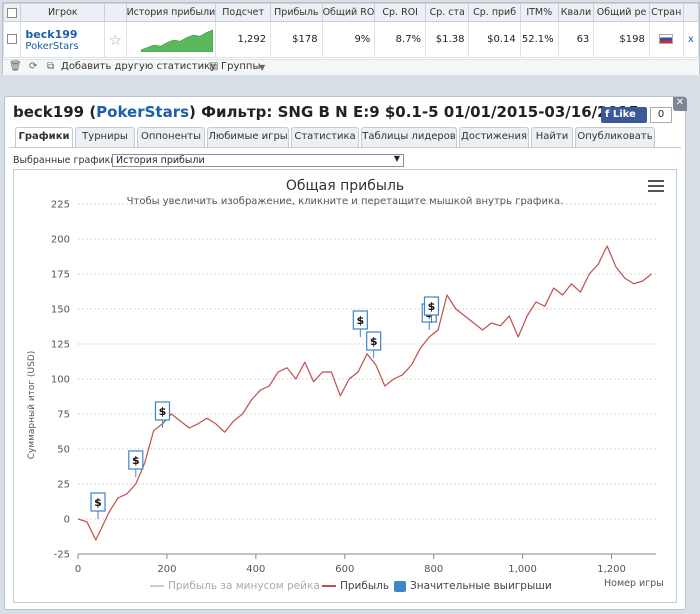 The width and height of the screenshot is (700, 614). What do you see at coordinates (60, 380) in the screenshot?
I see `y-tick-label: 100` at bounding box center [60, 380].